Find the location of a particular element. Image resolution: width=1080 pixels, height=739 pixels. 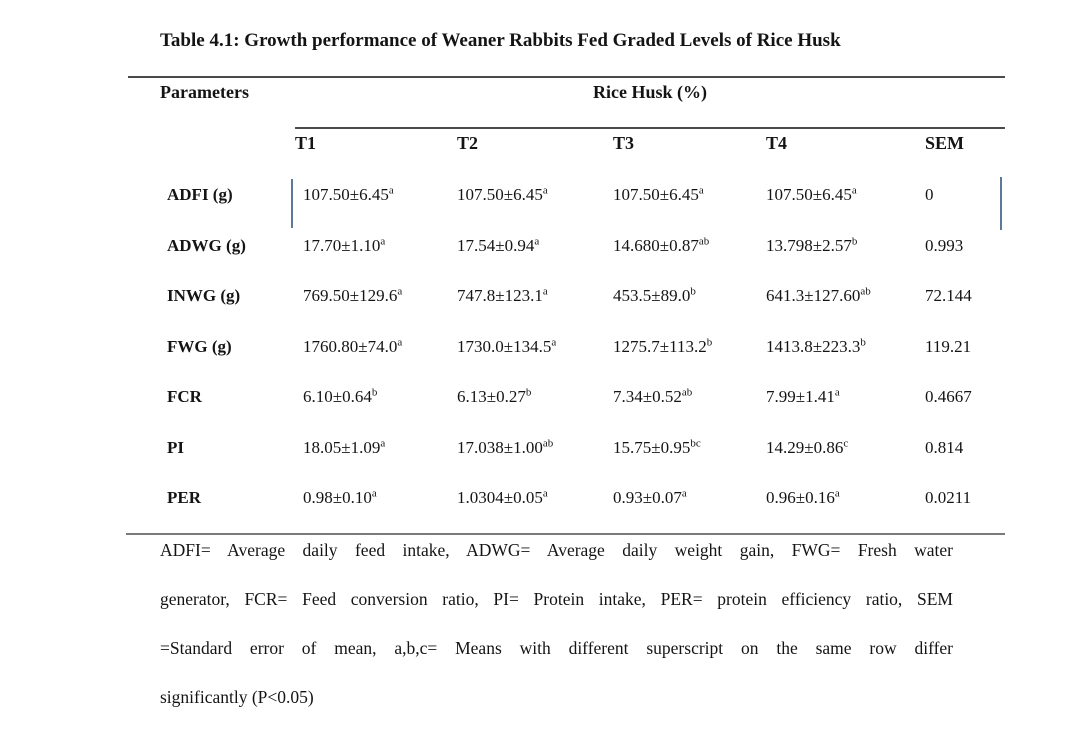

vertical-bar-artifact-left is located at coordinates (292, 203).